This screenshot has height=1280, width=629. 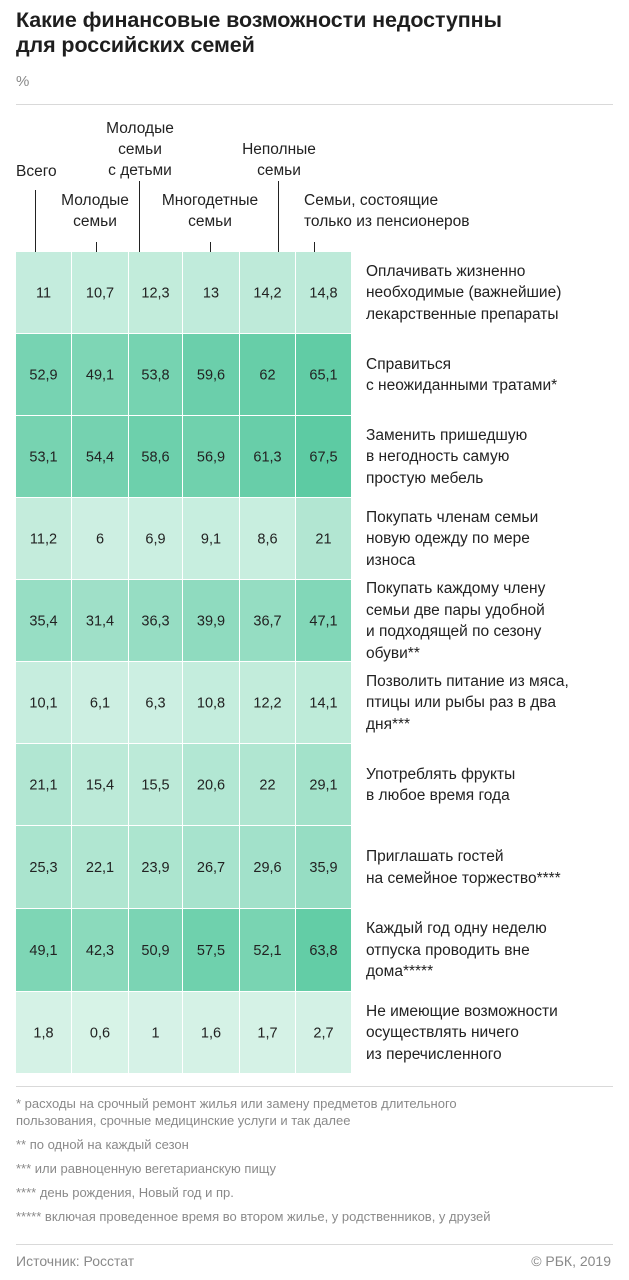 I want to click on cell-value-label: 23,9, so click(x=155, y=868).